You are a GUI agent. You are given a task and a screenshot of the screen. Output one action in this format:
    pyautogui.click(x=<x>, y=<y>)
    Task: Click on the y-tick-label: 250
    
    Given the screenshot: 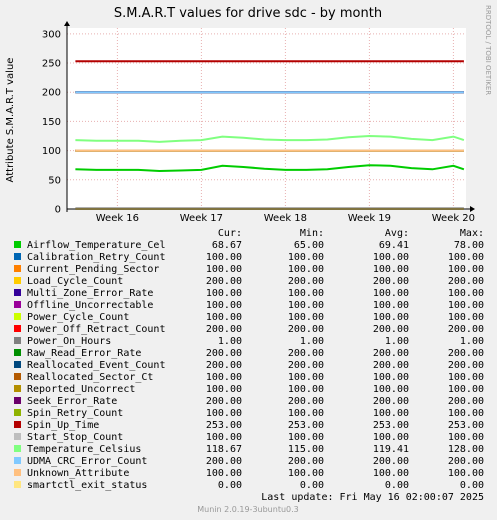 What is the action you would take?
    pyautogui.click(x=51, y=64)
    